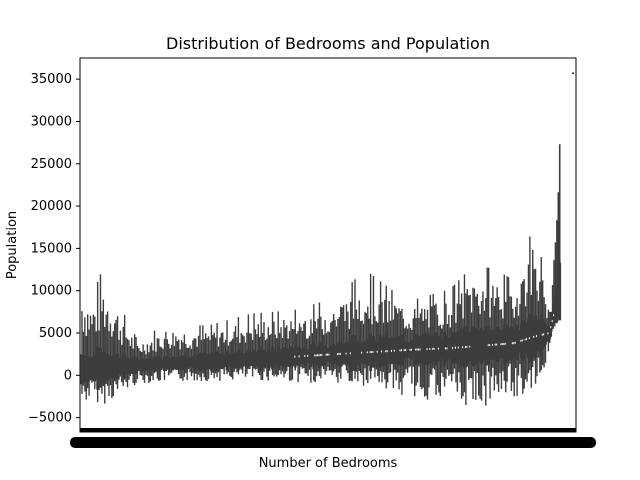 This screenshot has height=480, width=640. What do you see at coordinates (333, 442) in the screenshot?
I see `x-tick-labels-overlap` at bounding box center [333, 442].